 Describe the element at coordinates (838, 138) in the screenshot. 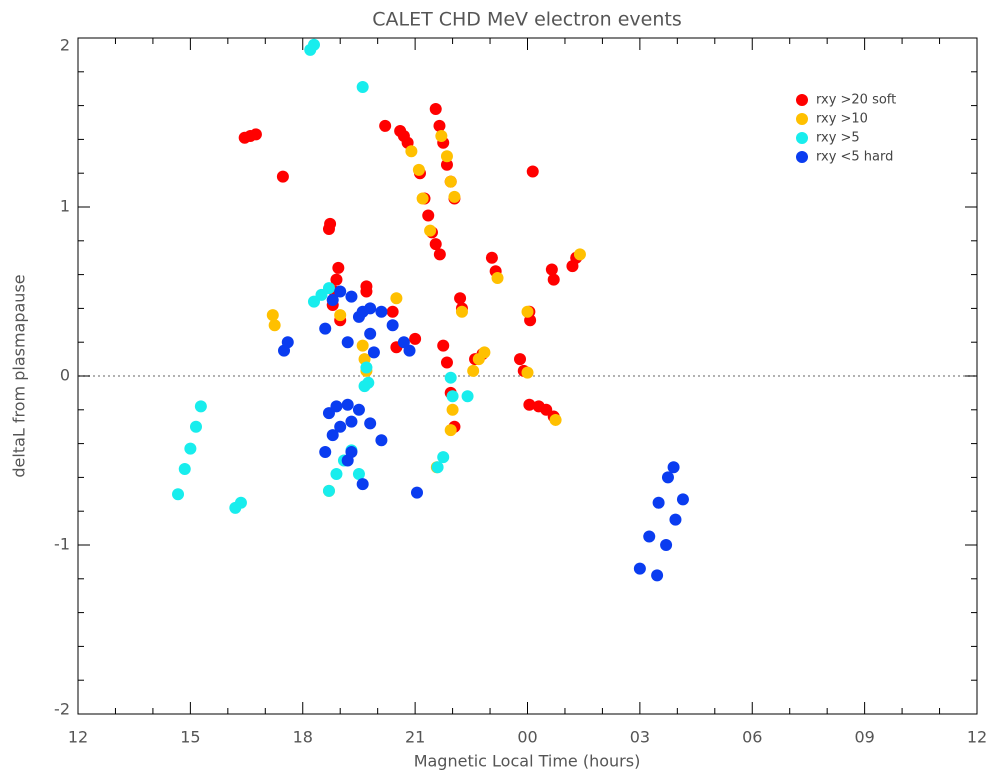

I see `legend-label: rxy >5` at that location.